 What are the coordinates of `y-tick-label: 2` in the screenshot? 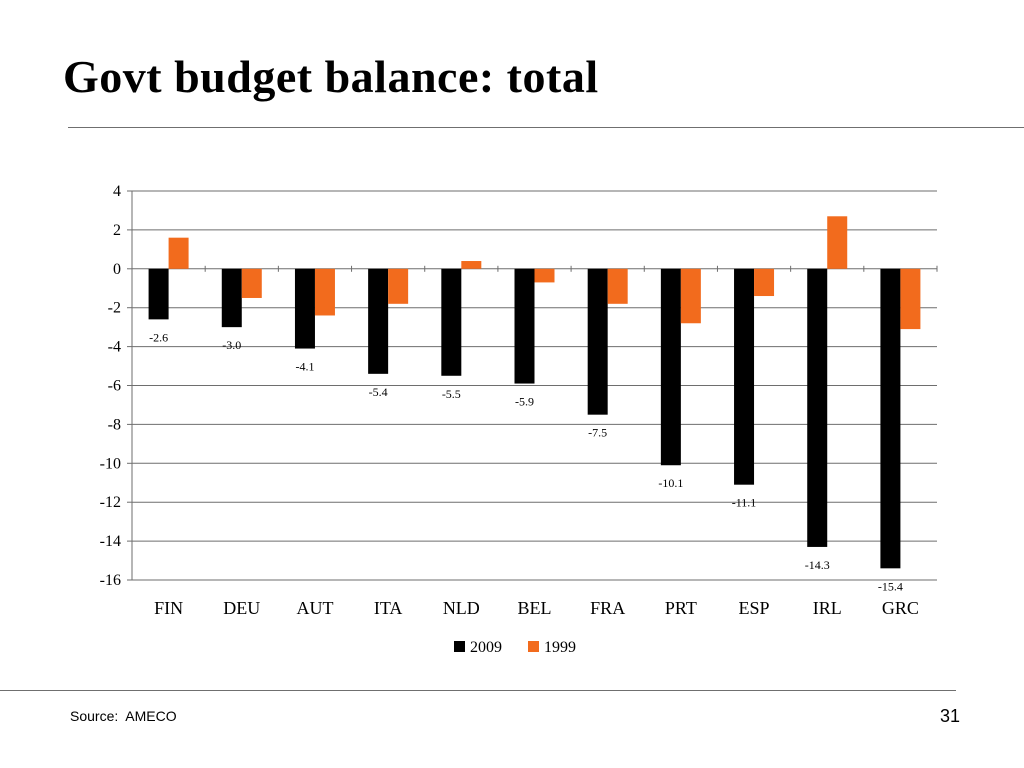 It's located at (117, 230).